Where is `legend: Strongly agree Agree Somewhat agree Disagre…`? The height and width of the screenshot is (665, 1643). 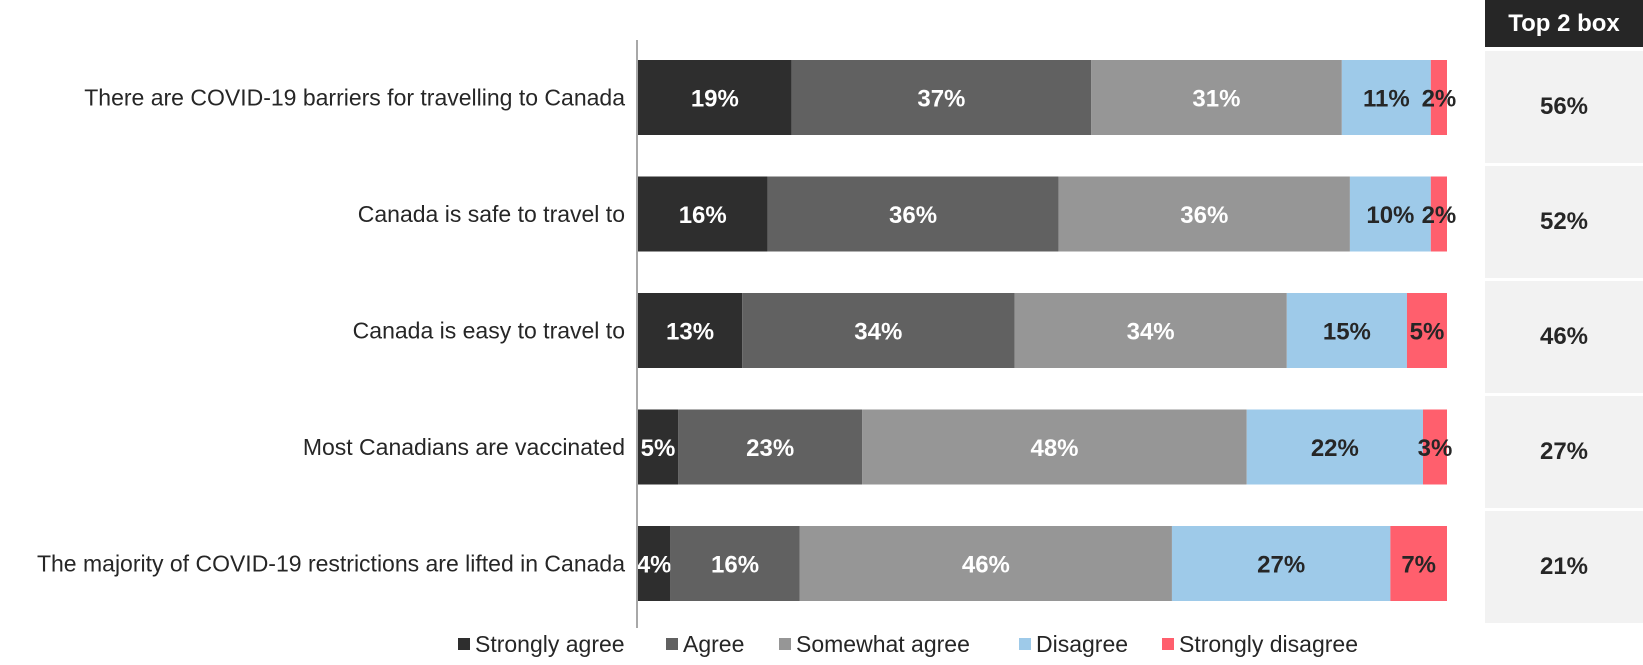
legend: Strongly agree Agree Somewhat agree Disagre… is located at coordinates (908, 644).